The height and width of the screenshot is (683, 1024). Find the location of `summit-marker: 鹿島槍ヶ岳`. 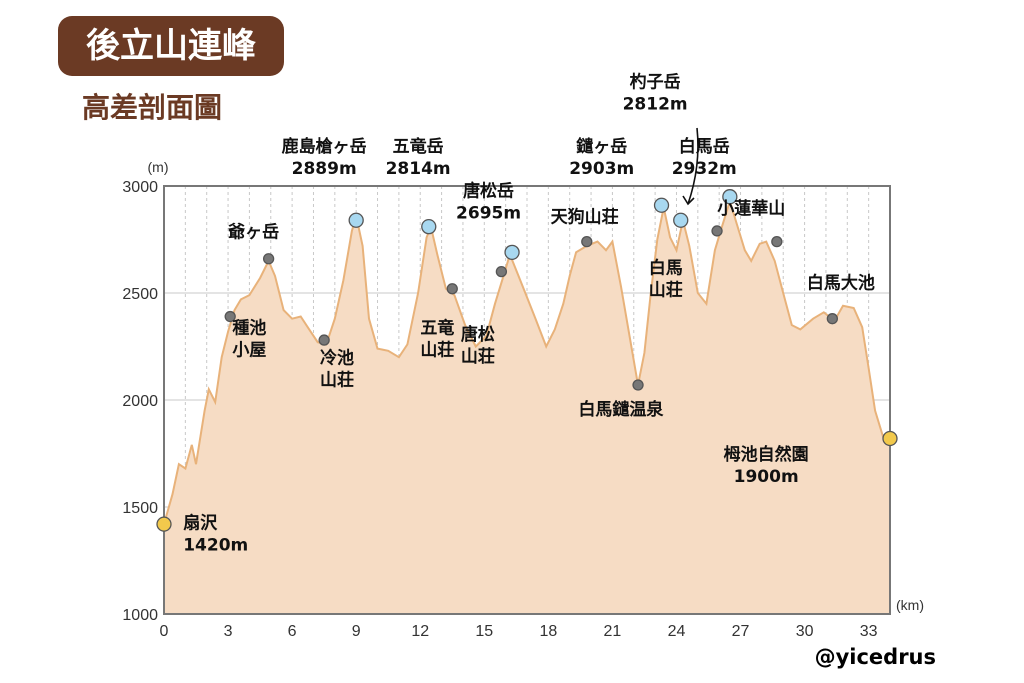

summit-marker: 鹿島槍ヶ岳 is located at coordinates (356, 220).